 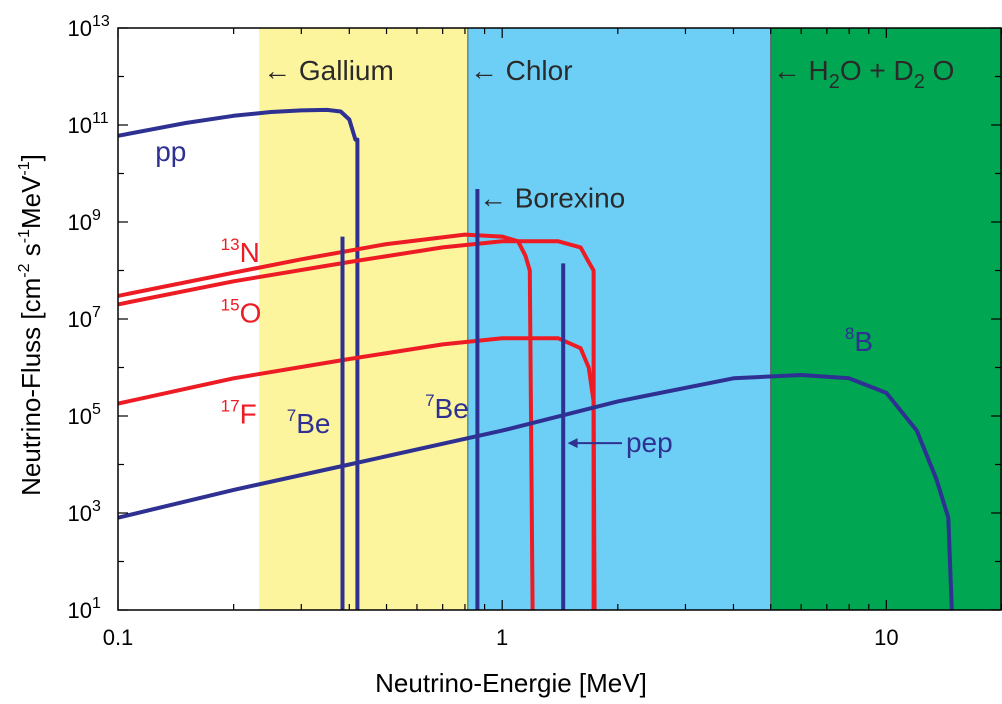 I want to click on y-tick-exponent-1e13: 13, so click(x=101, y=21).